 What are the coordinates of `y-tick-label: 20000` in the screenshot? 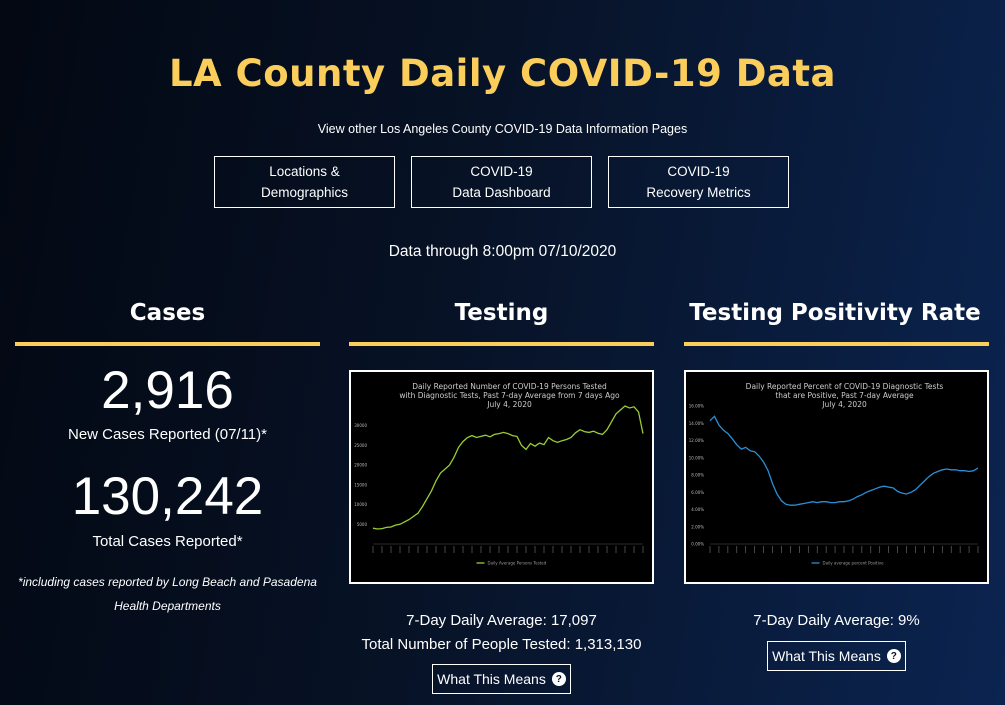 It's located at (360, 465).